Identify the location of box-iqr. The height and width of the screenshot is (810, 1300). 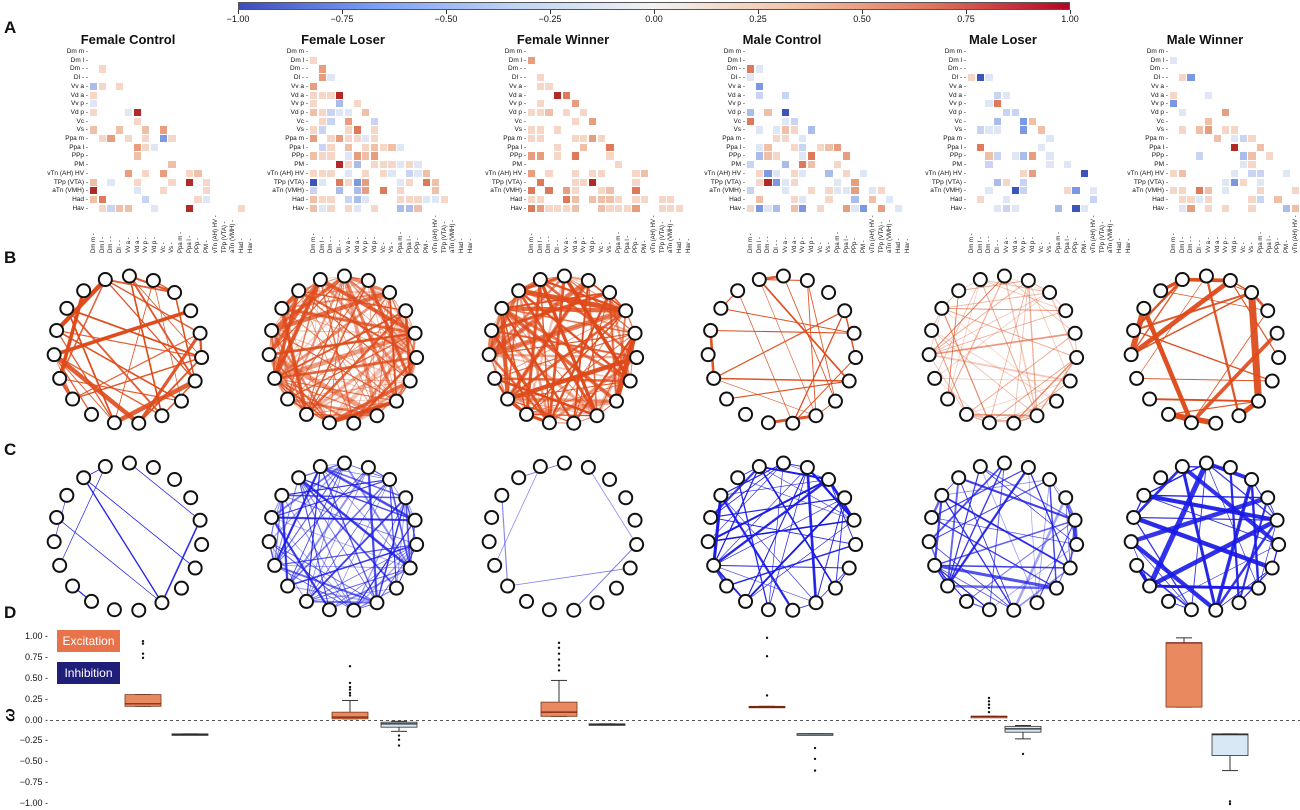
(143, 700).